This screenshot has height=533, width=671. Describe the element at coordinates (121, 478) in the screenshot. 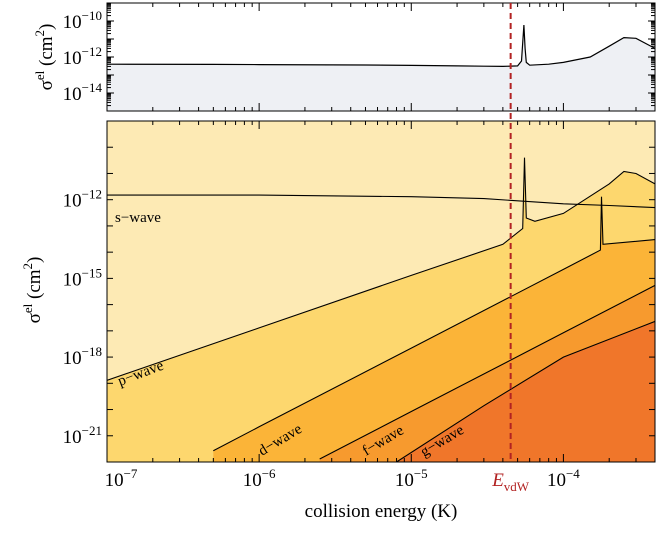

I see `x-tick-label-0: 10⁻⁷` at that location.